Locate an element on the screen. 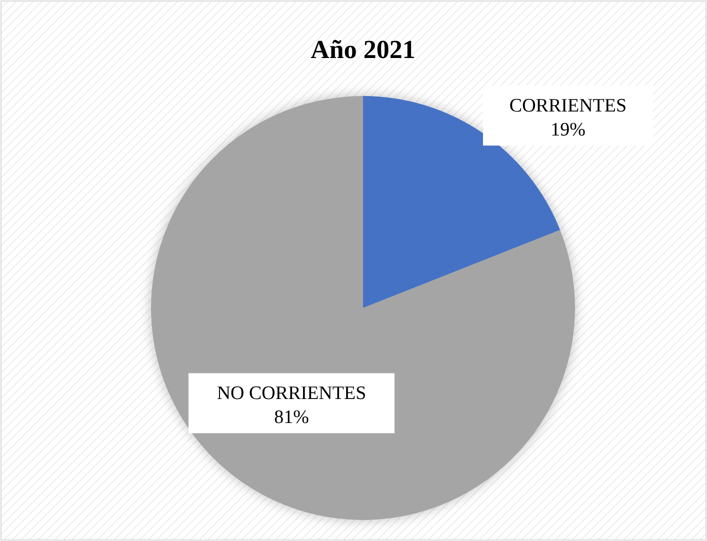 The image size is (707, 541). slice-label: CORRIENTES is located at coordinates (568, 106).